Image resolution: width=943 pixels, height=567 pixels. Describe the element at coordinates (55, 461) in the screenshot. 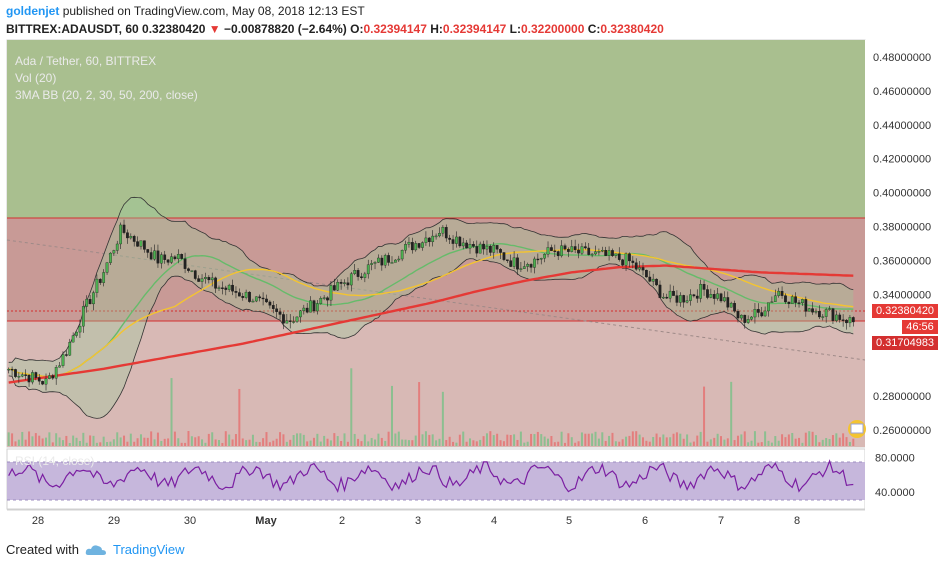

I see `rsi-indicator-label: RSI (14, close)` at that location.